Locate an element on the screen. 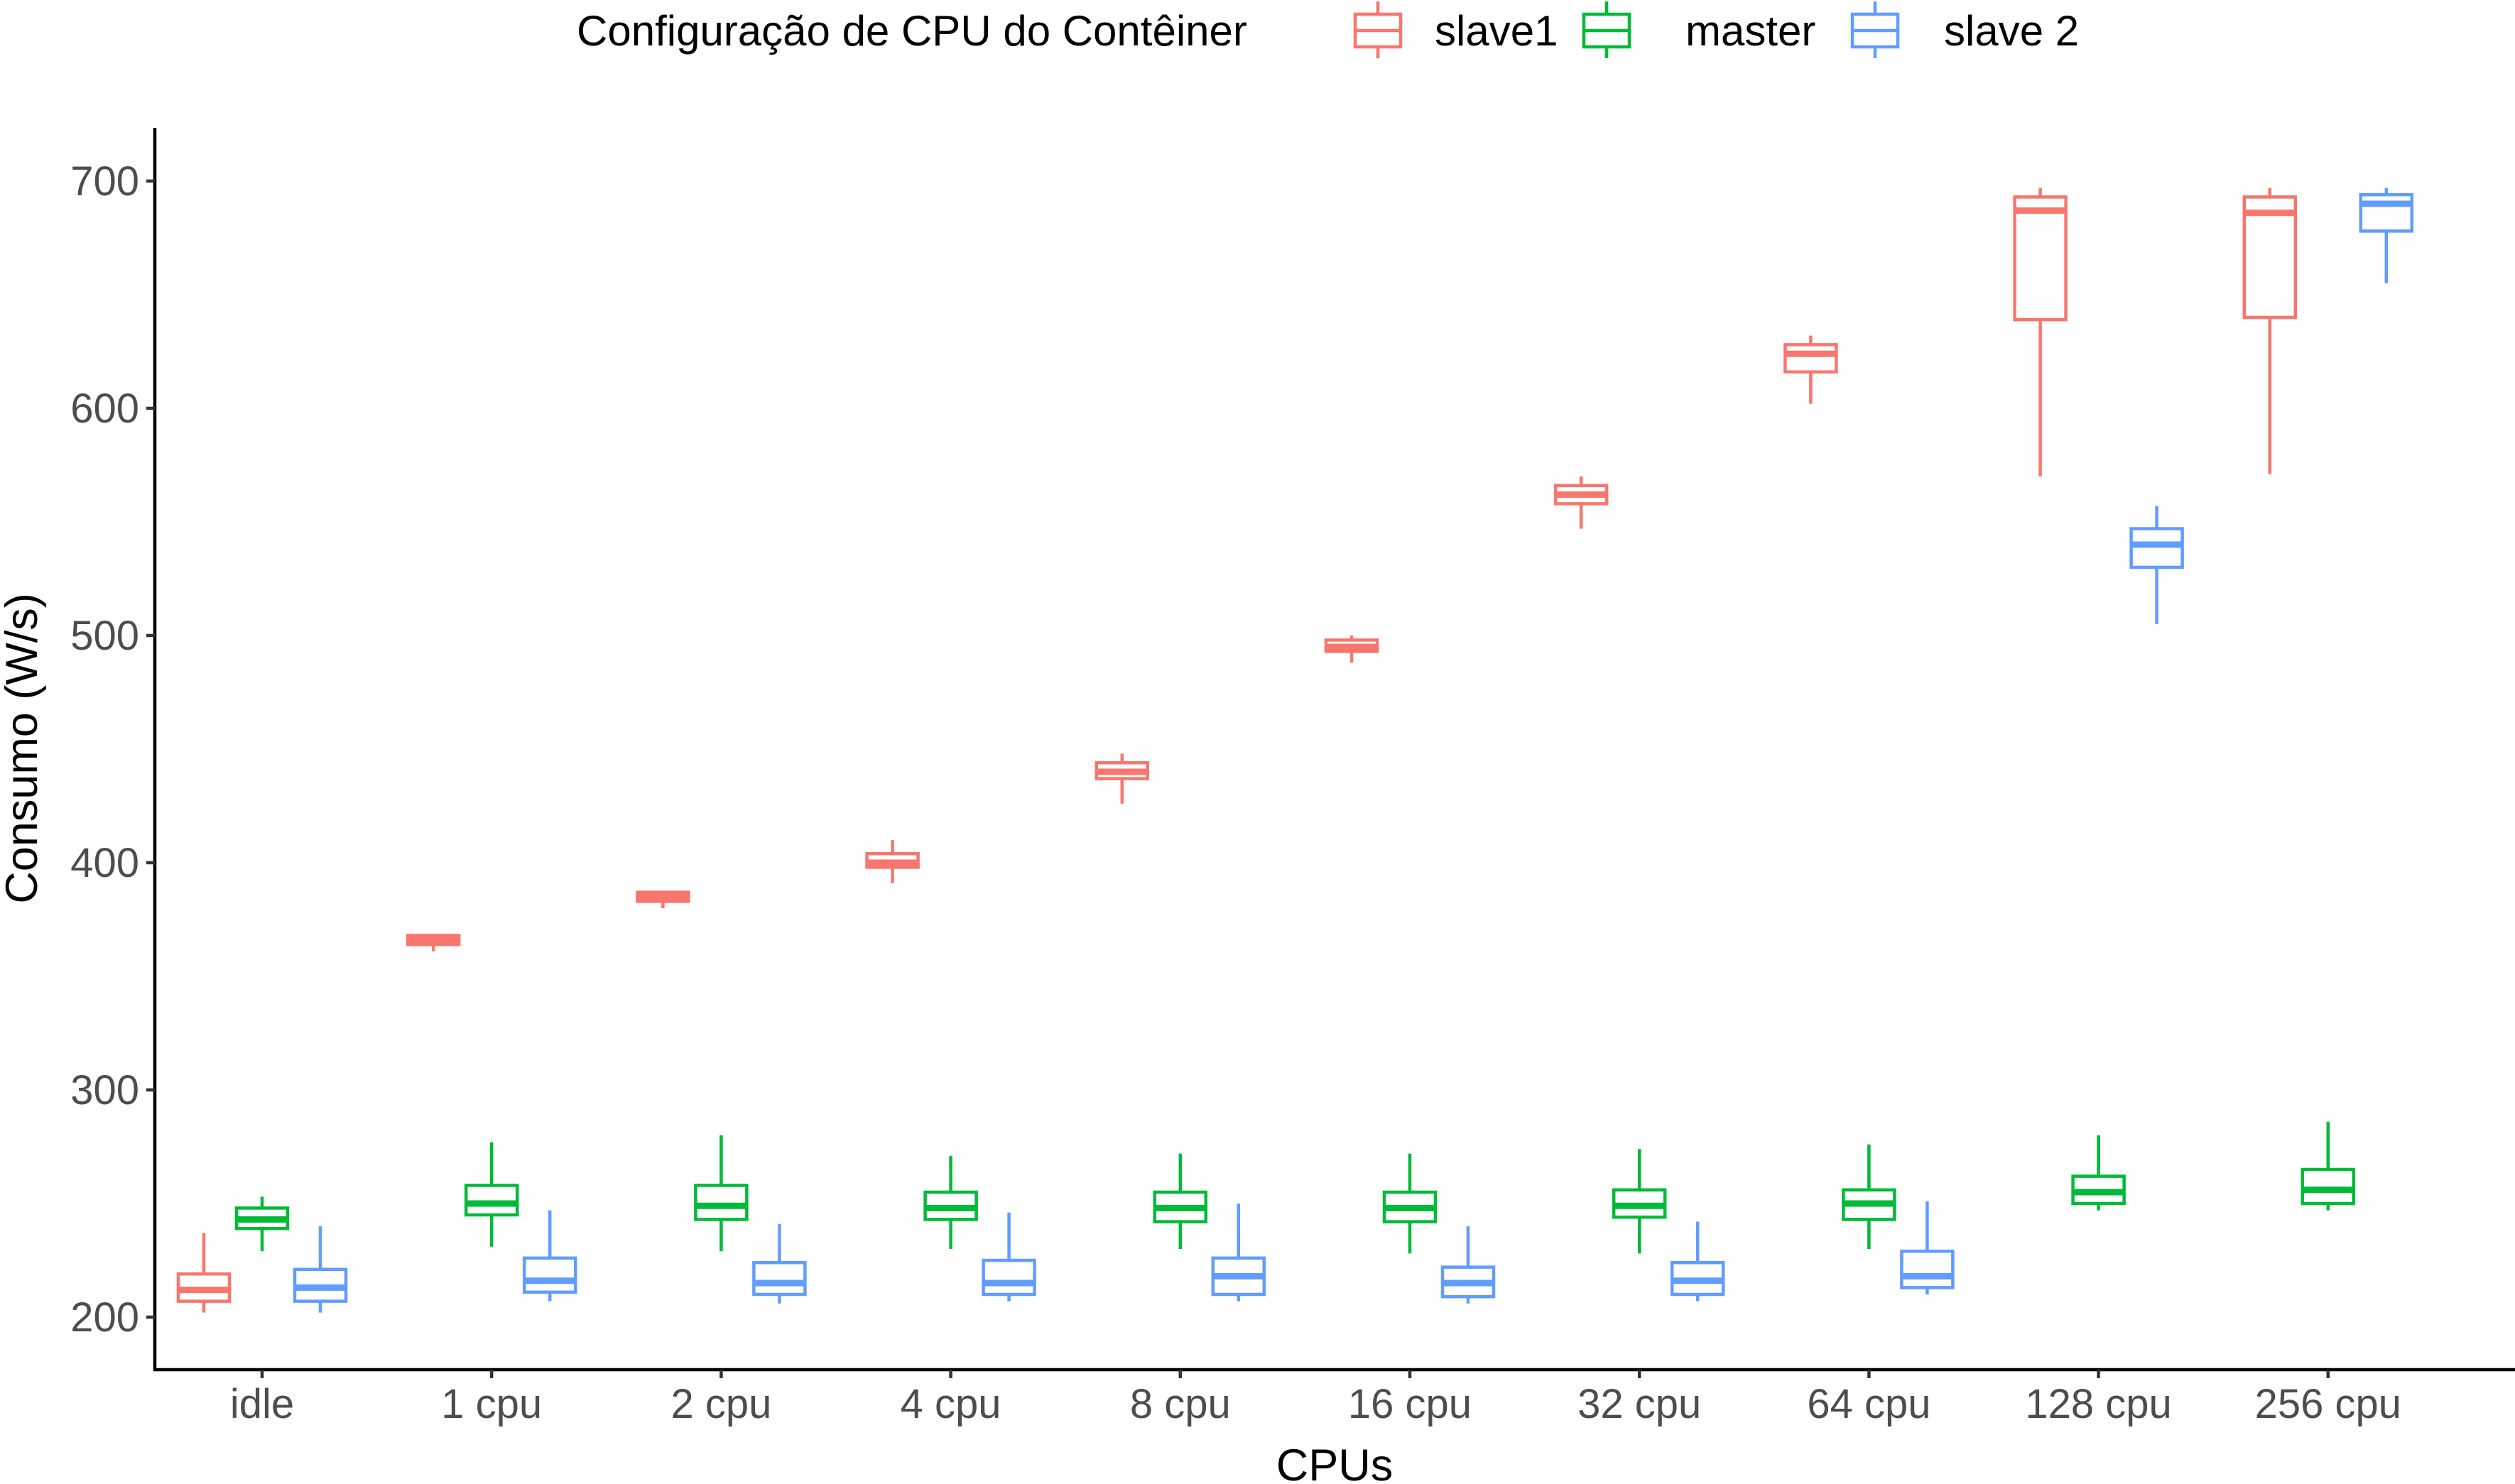 The image size is (2515, 1484). legend-label: slave 2 is located at coordinates (2011, 31).